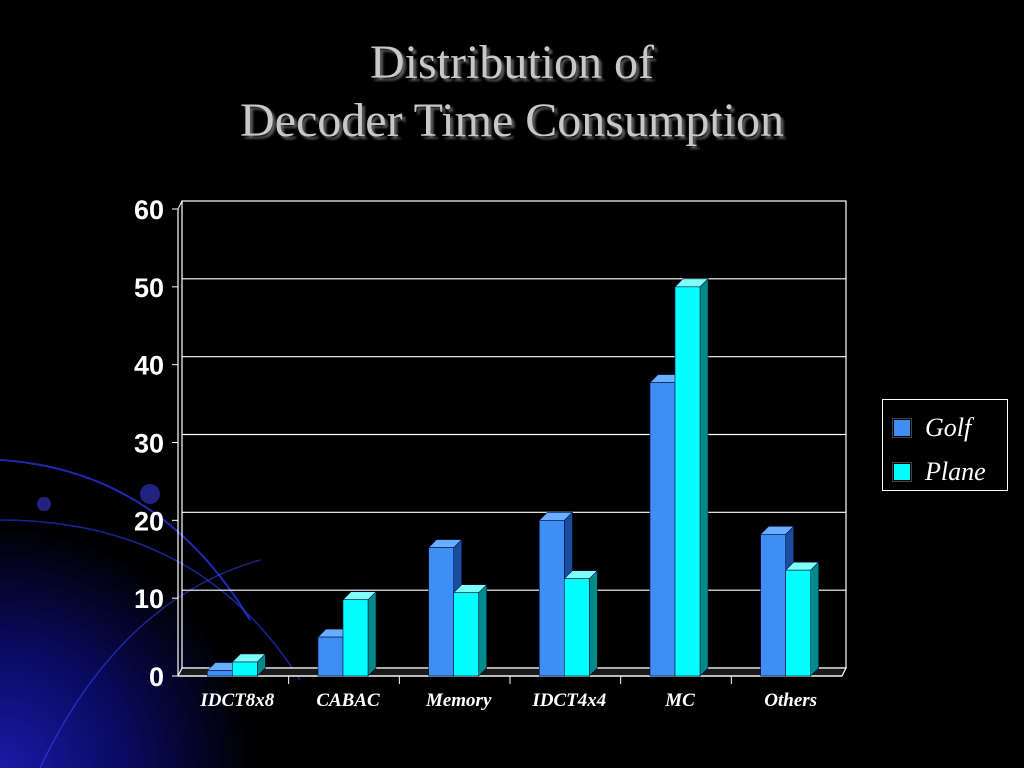  Describe the element at coordinates (790, 700) in the screenshot. I see `x-tick-label: Others` at that location.